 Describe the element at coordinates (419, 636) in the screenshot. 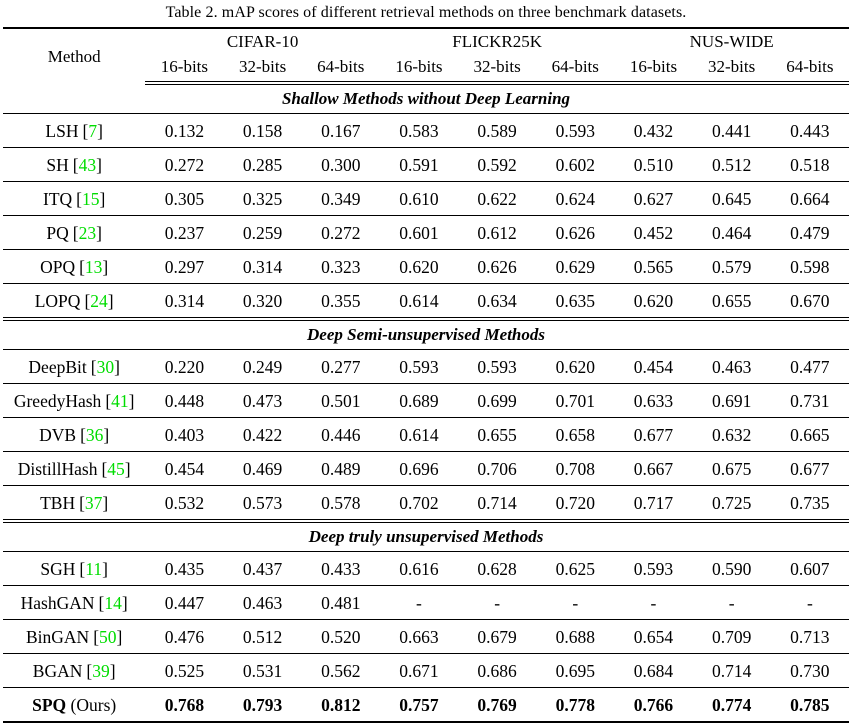

I see `value-cell: 0.663` at that location.